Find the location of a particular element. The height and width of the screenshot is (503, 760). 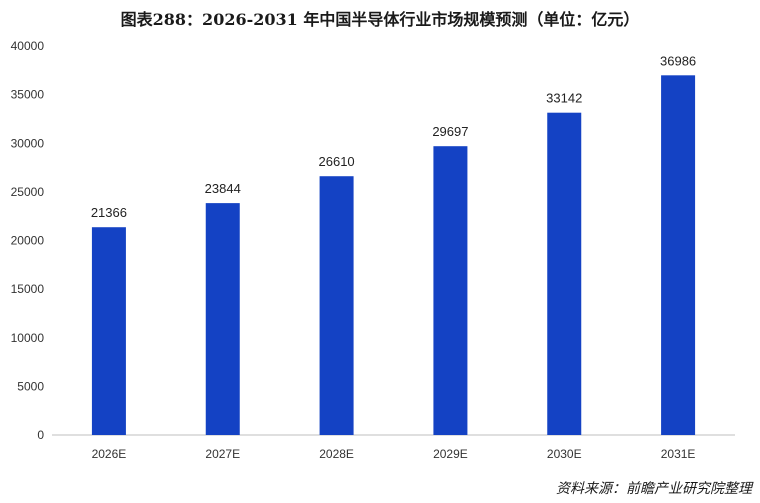

y-tick-label: 30000 is located at coordinates (28, 143).